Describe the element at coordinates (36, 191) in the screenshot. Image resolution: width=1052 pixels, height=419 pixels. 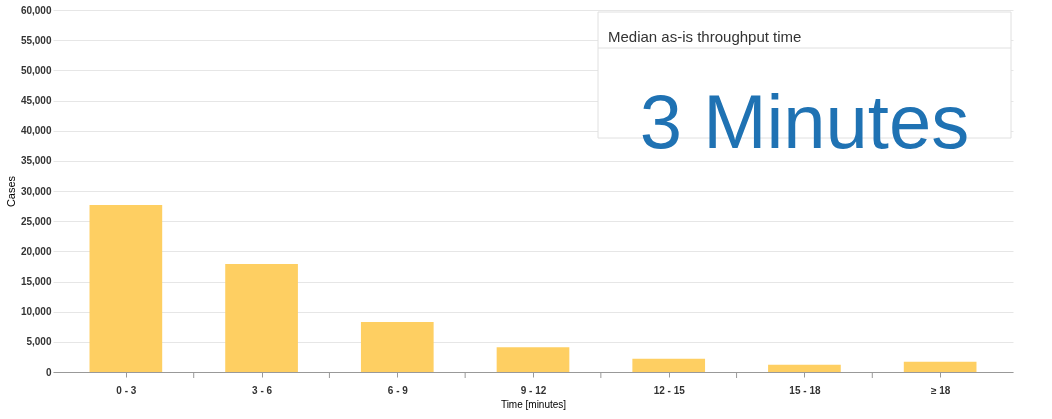
I see `y-tick-label: 30,000` at that location.